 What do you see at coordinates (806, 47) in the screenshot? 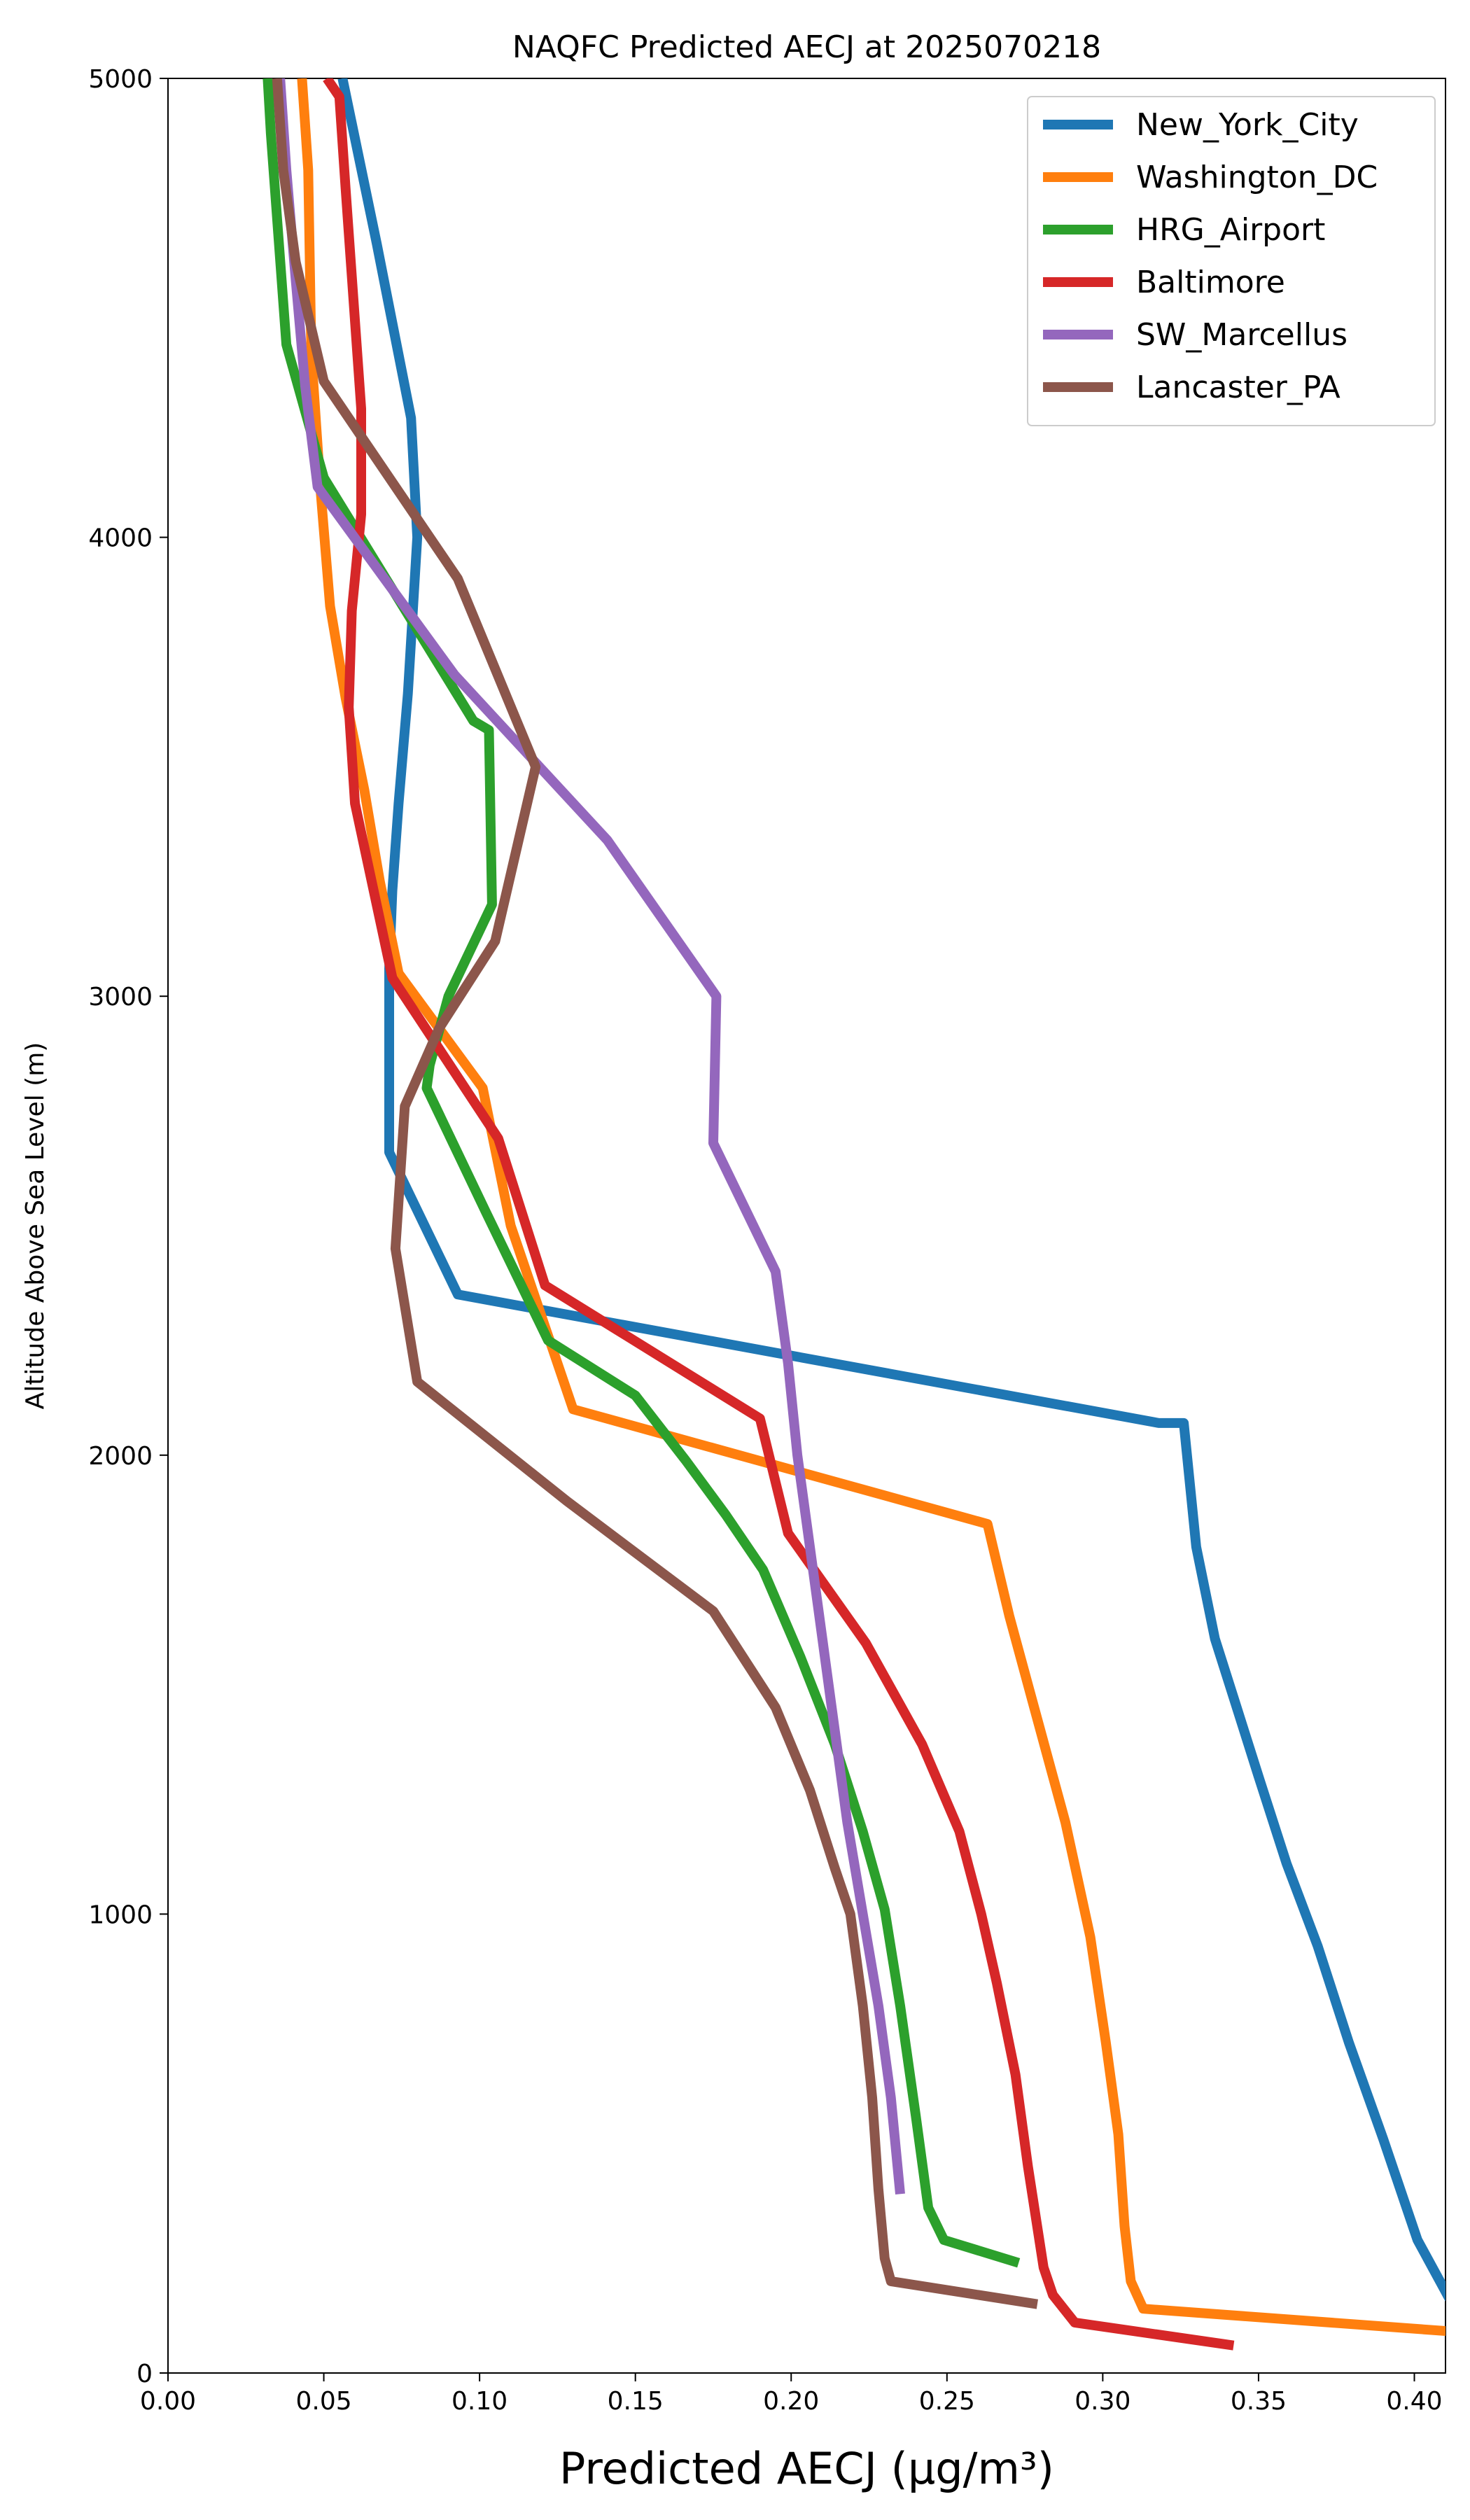
I see `chart-title: NAQFC Predicted AECJ at 2025070218` at bounding box center [806, 47].